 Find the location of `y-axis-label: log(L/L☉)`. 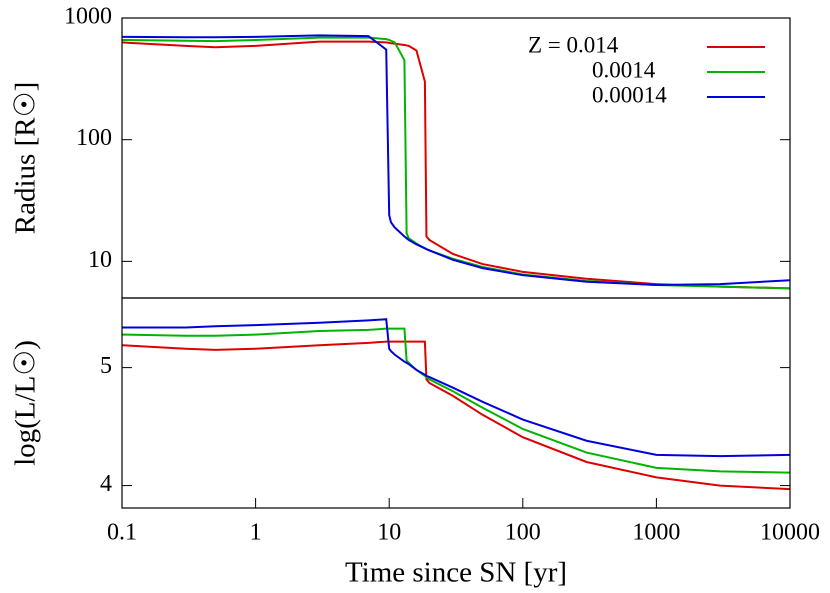

y-axis-label: log(L/L☉) is located at coordinates (26, 403).